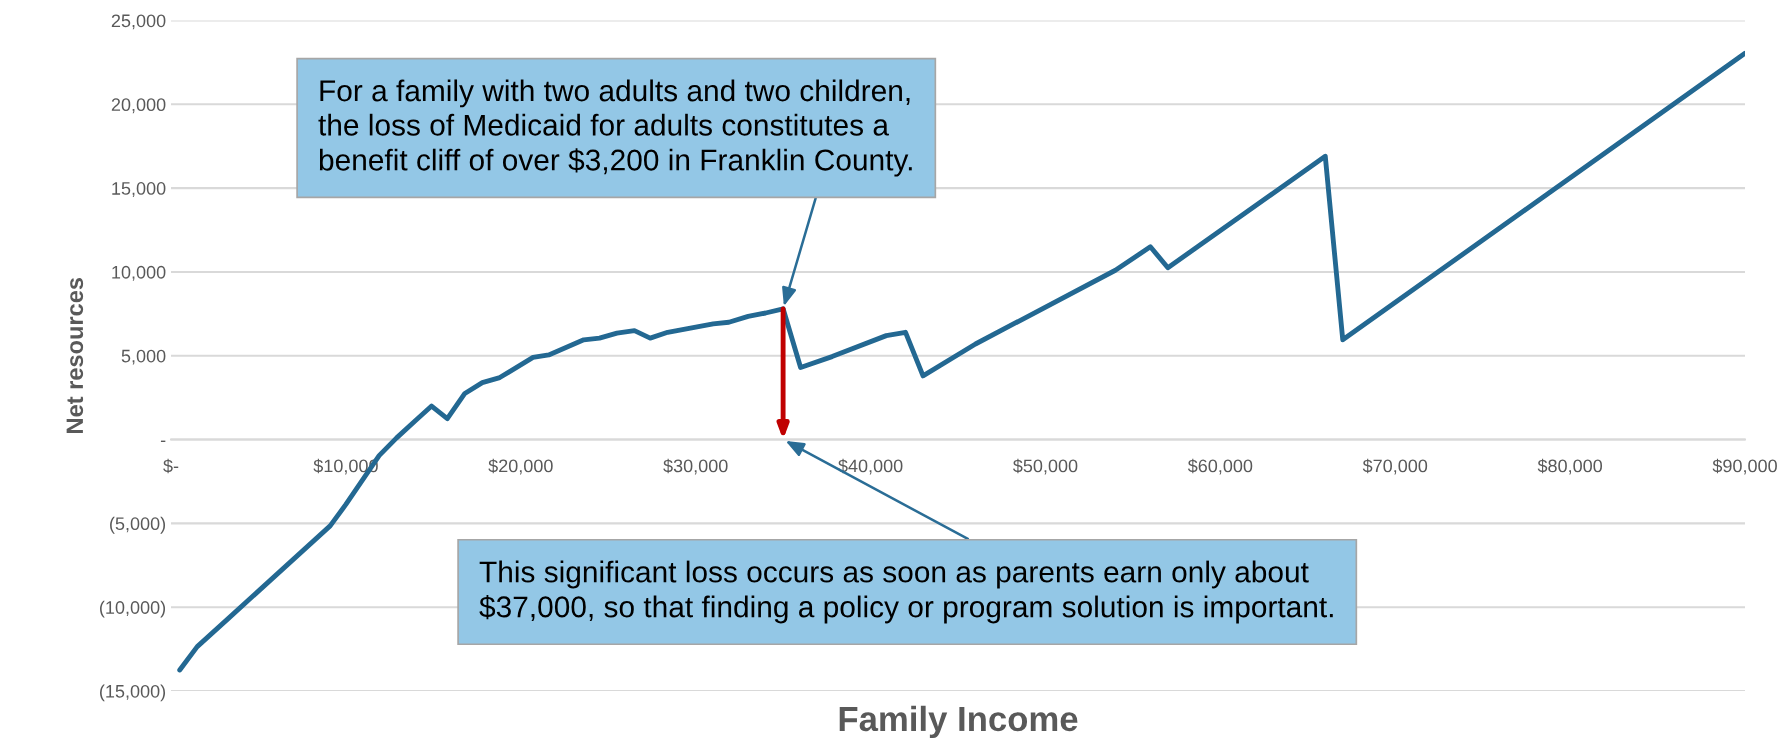 This screenshot has width=1789, height=745. Describe the element at coordinates (171, 466) in the screenshot. I see `x-tick-label: $-` at that location.